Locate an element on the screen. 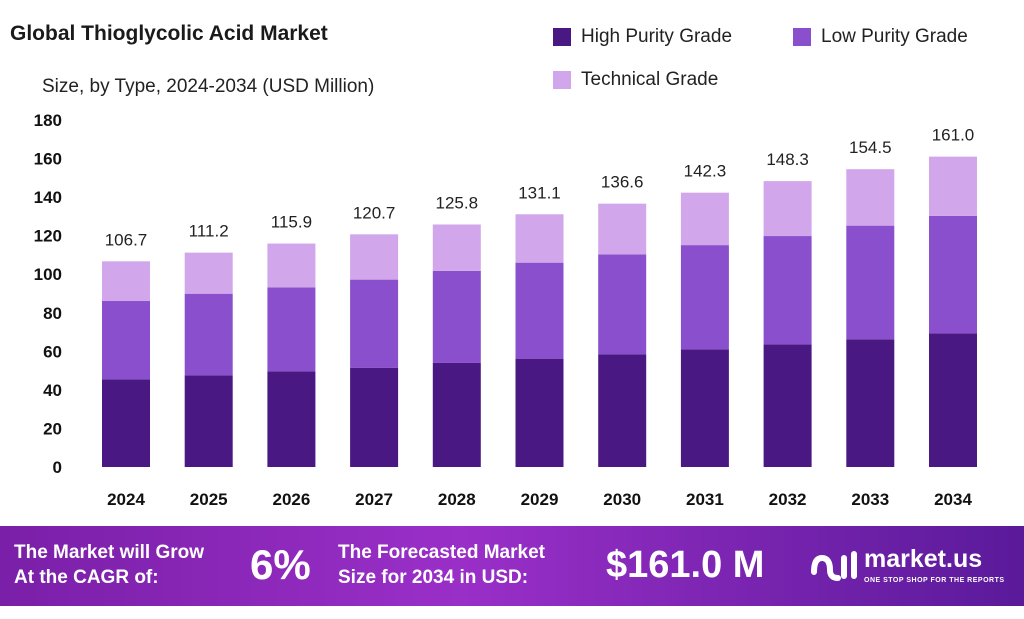 This screenshot has width=1024, height=619. legend-item-technical: Technical Grade is located at coordinates (635, 80).